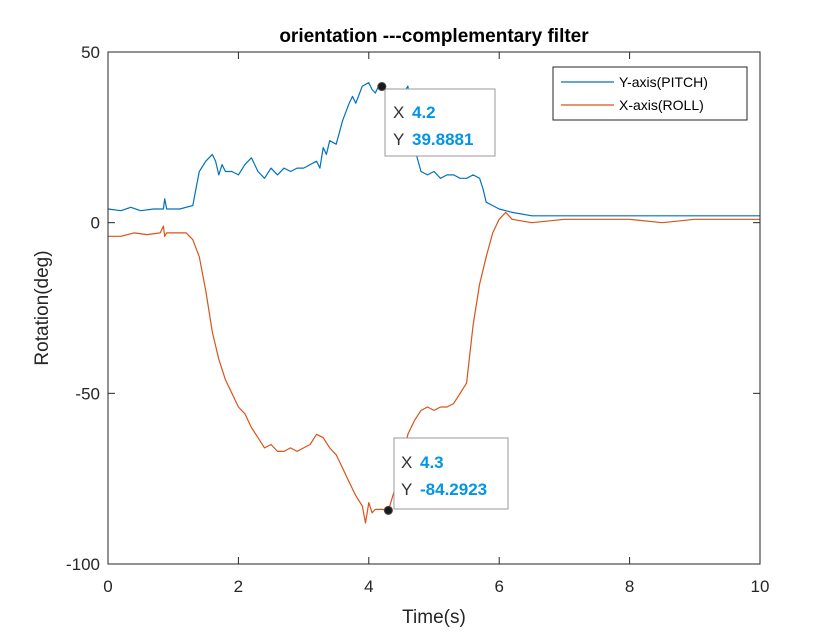  Describe the element at coordinates (661, 105) in the screenshot. I see `legend-label-roll: X-axis(ROLL)` at that location.